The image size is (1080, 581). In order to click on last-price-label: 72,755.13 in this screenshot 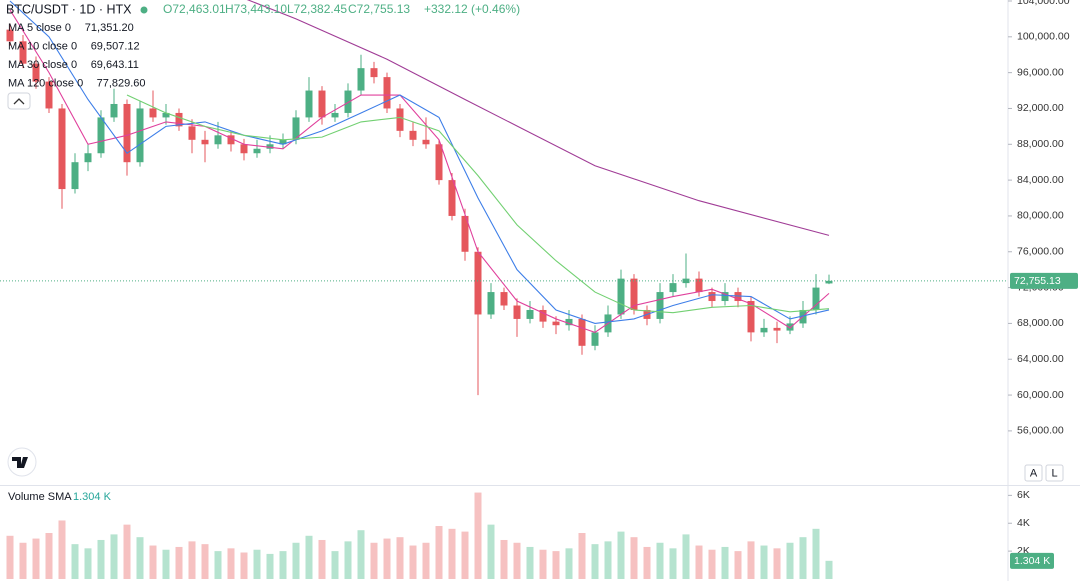, I will do `click(1037, 281)`.